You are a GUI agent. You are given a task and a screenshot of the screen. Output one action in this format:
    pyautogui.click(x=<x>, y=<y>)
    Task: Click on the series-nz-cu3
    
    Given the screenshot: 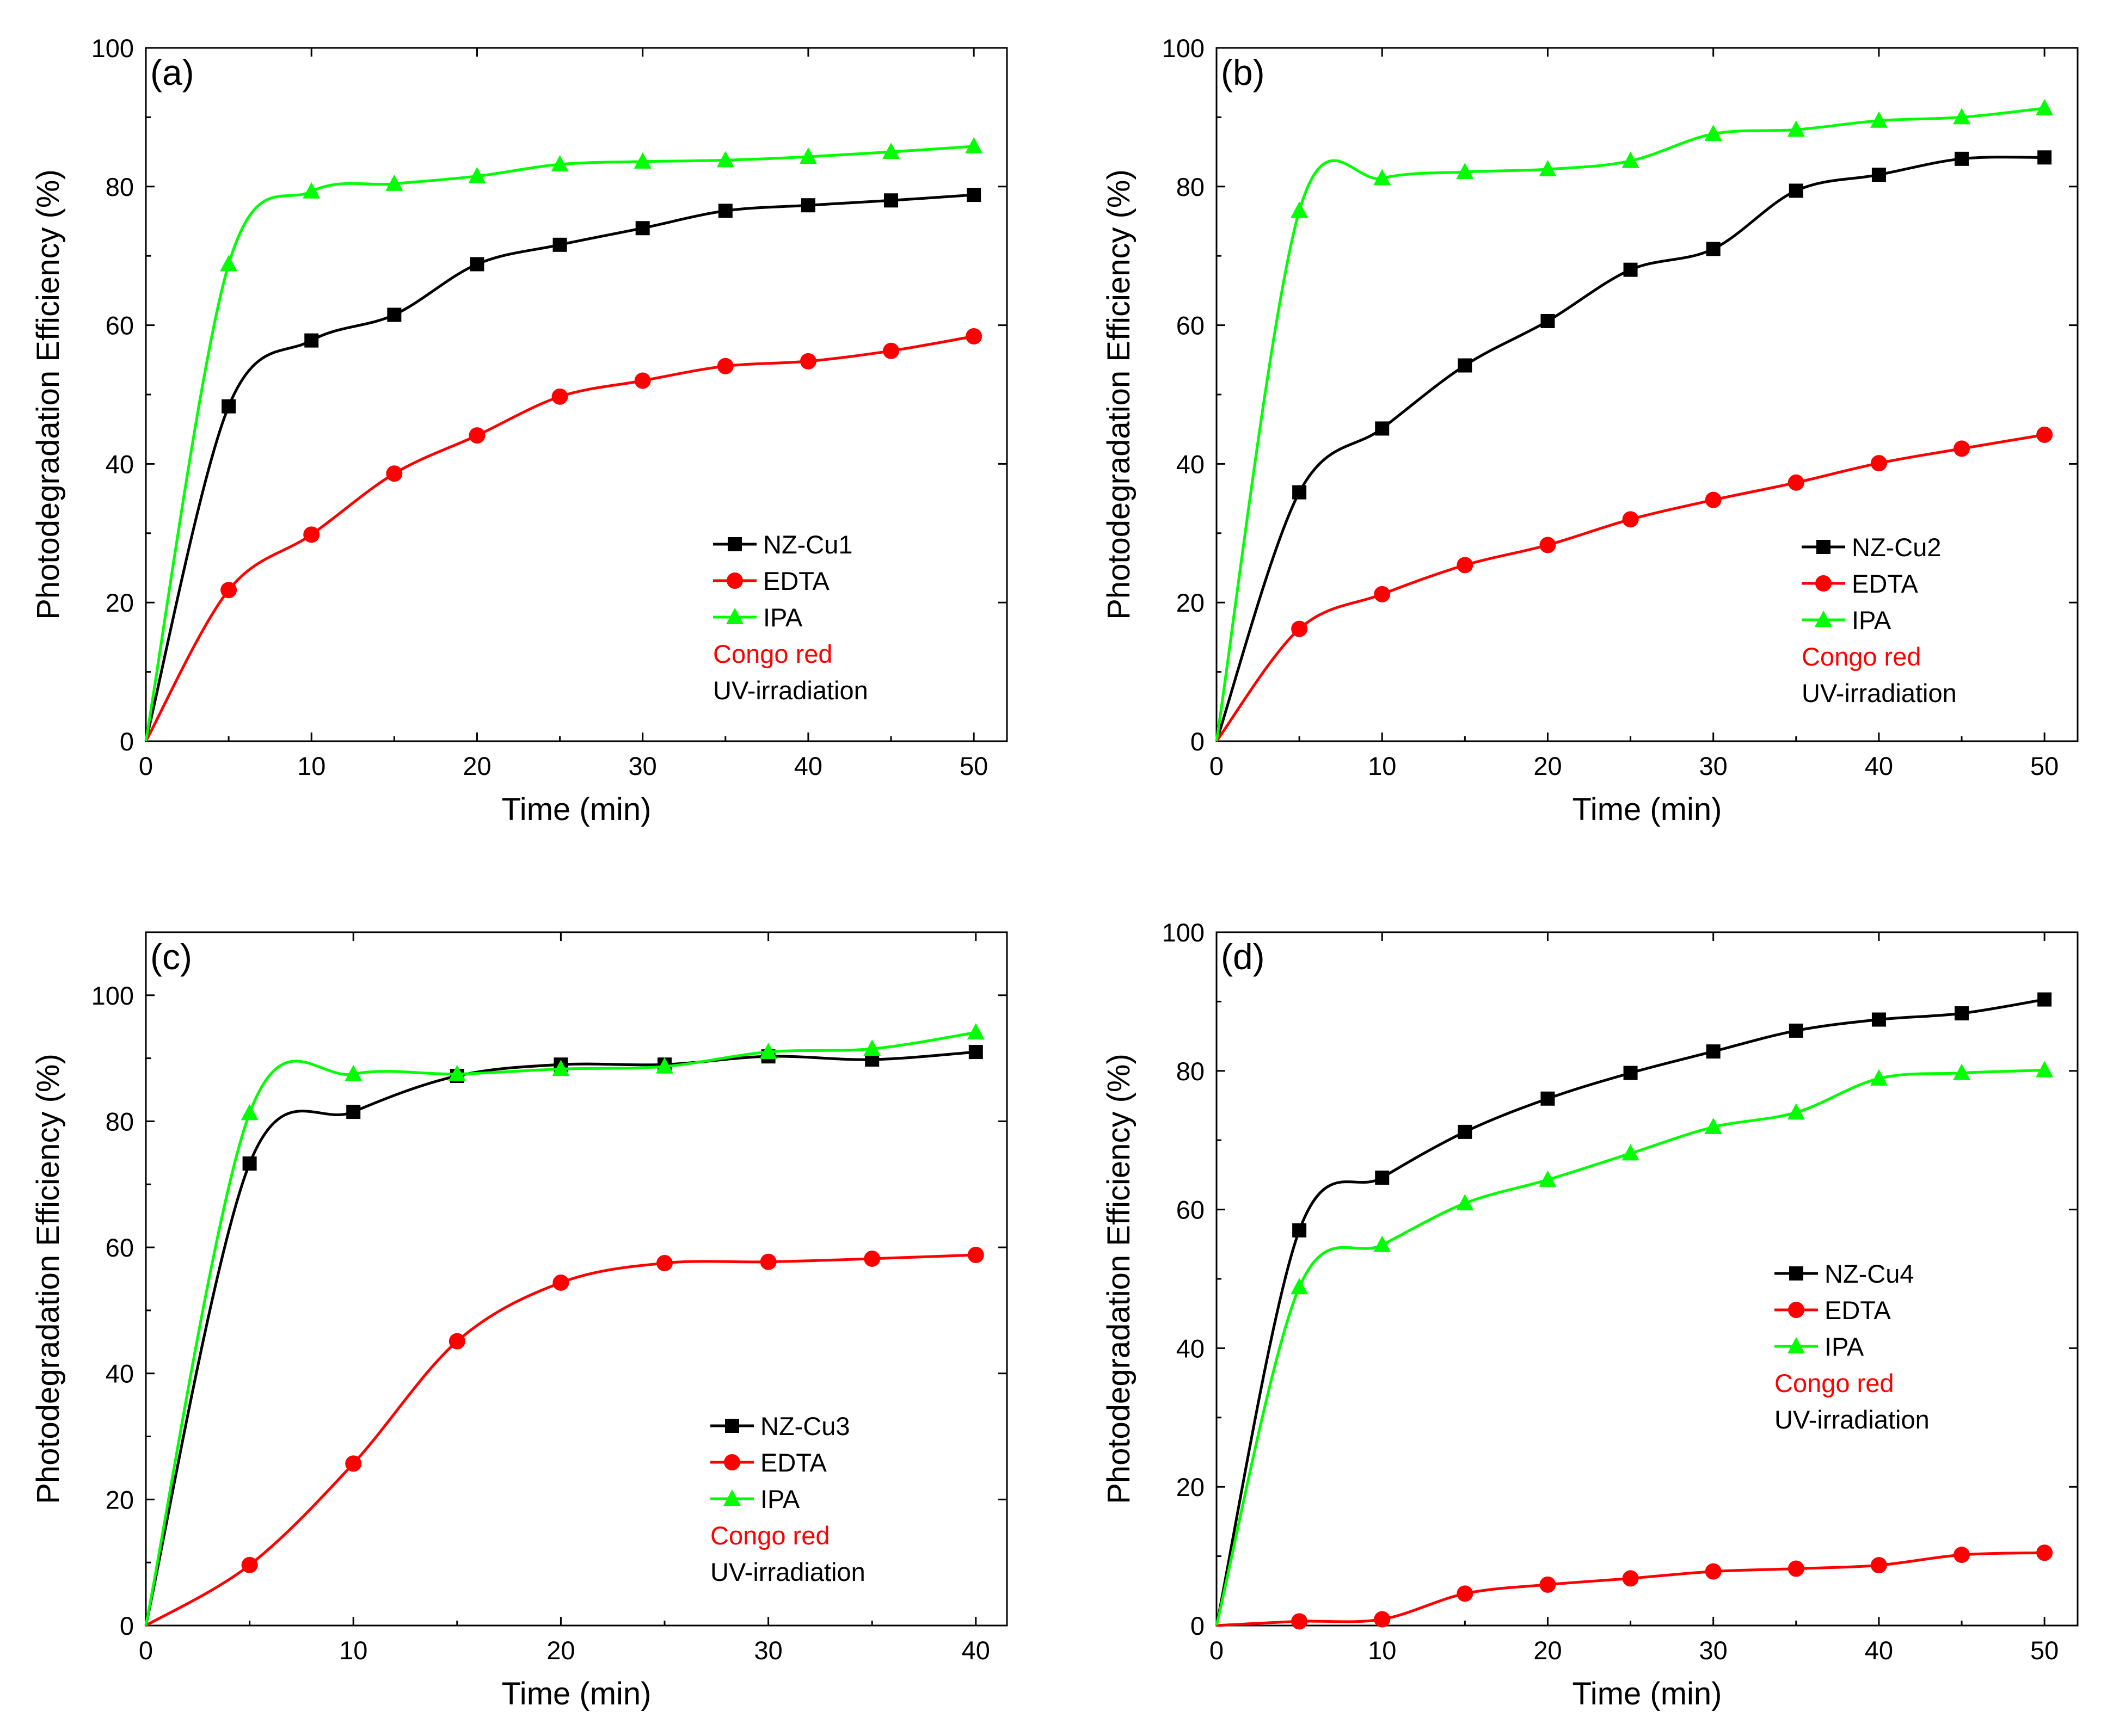 What is the action you would take?
    pyautogui.click(x=563, y=1335)
    